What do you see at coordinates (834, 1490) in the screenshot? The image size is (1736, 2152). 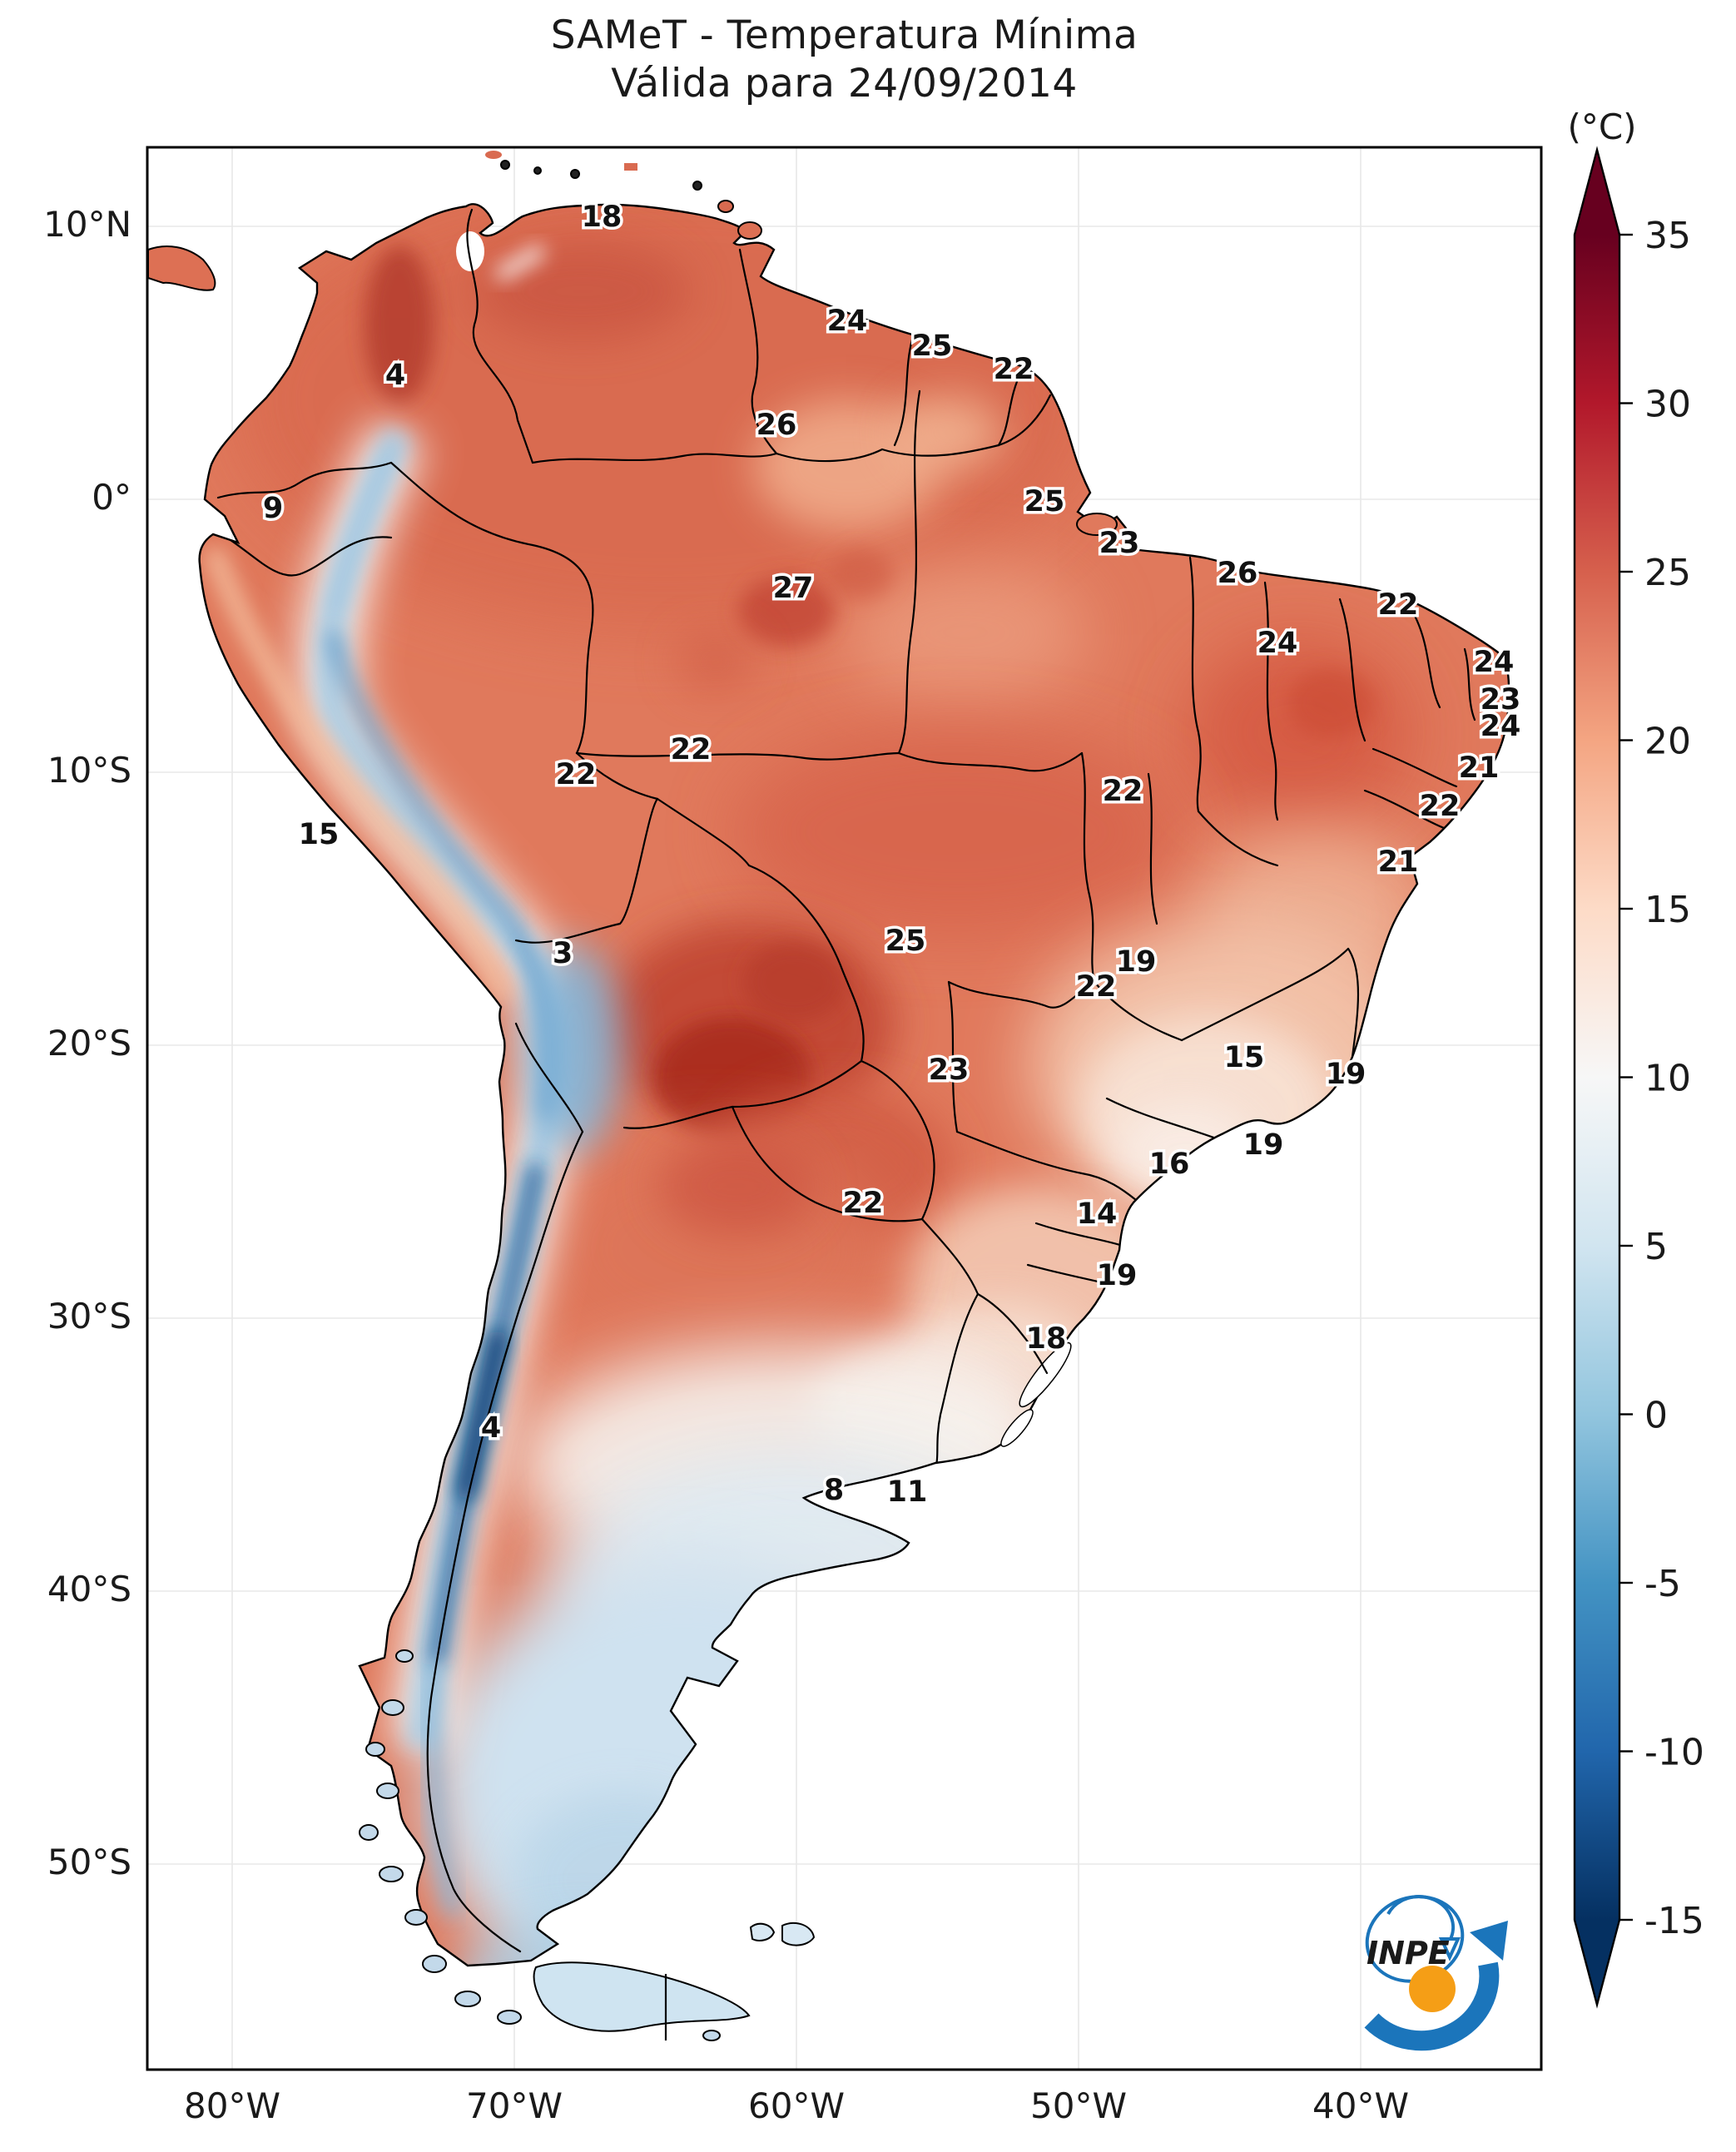 I see `temperature-label: 8` at bounding box center [834, 1490].